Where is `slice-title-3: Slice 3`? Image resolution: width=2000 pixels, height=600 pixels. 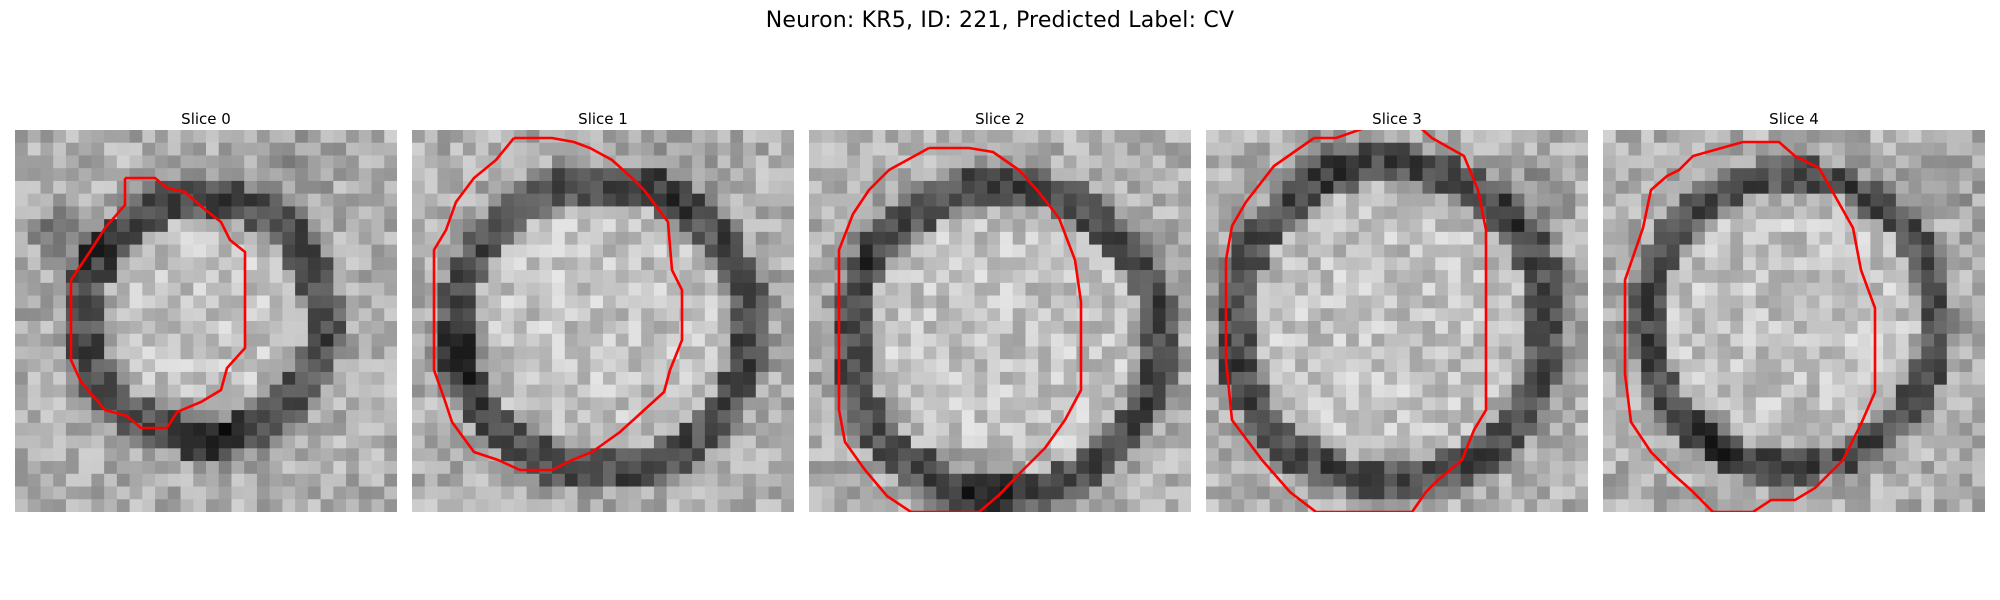
slice-title-3: Slice 3 is located at coordinates (1397, 119).